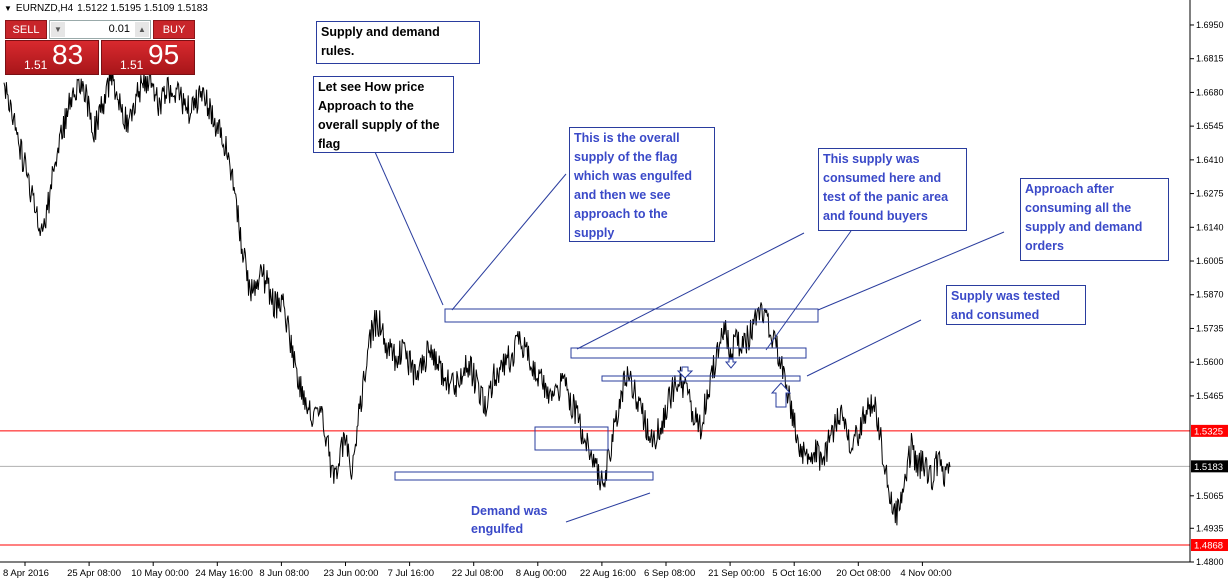 The height and width of the screenshot is (581, 1230). What do you see at coordinates (224, 573) in the screenshot?
I see `x-tick-label: 24 May 16:00` at bounding box center [224, 573].